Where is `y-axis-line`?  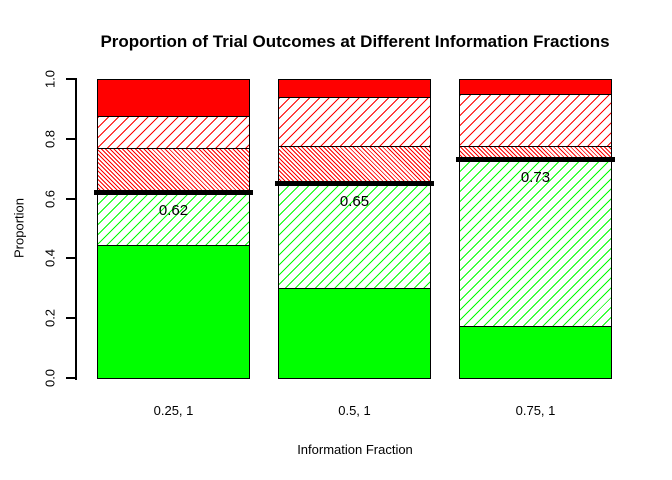
y-axis-line is located at coordinates (76, 229).